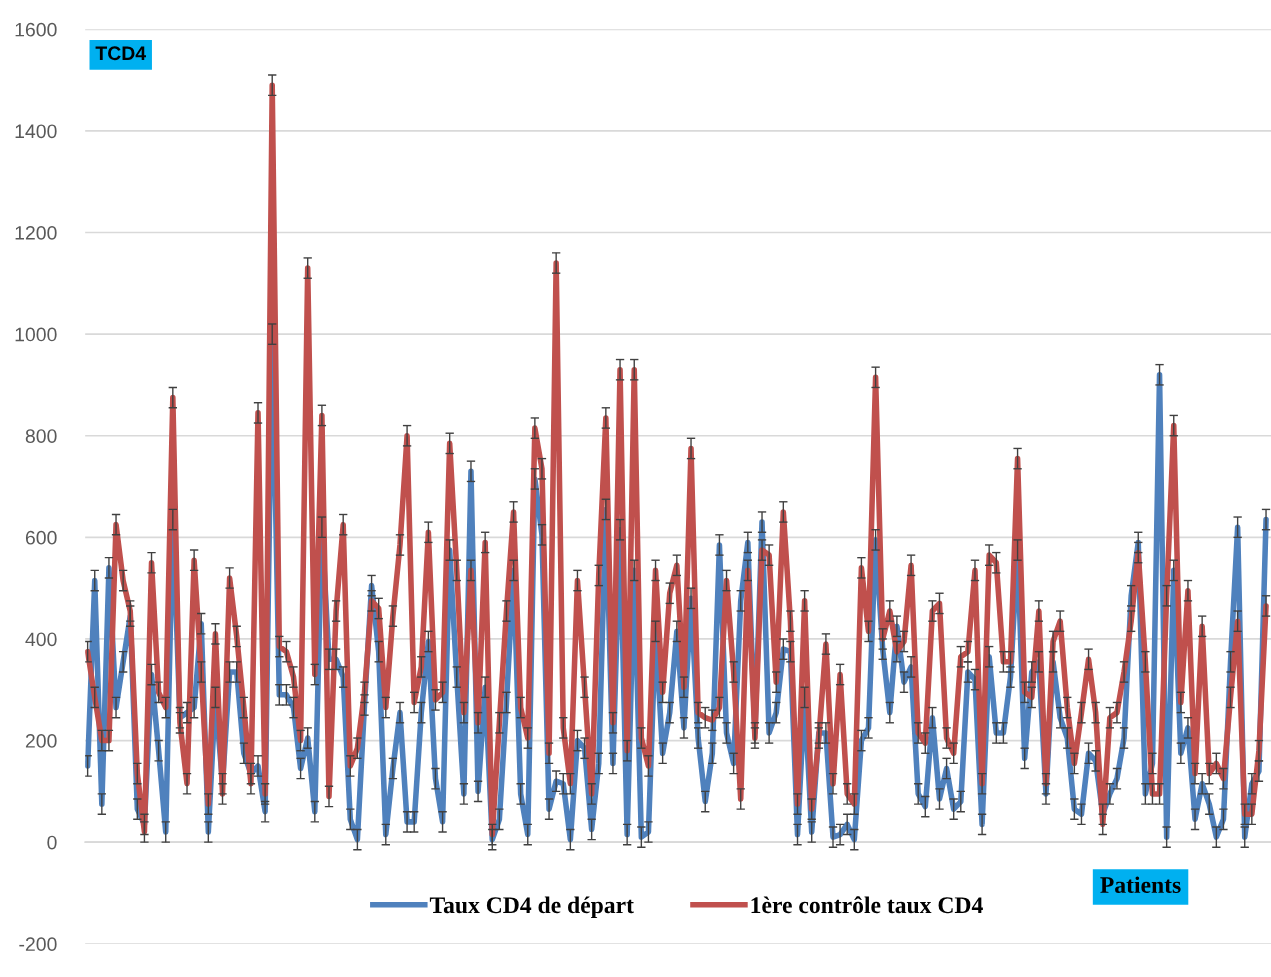  What do you see at coordinates (36, 334) in the screenshot?
I see `y-tick-label: 1000` at bounding box center [36, 334].